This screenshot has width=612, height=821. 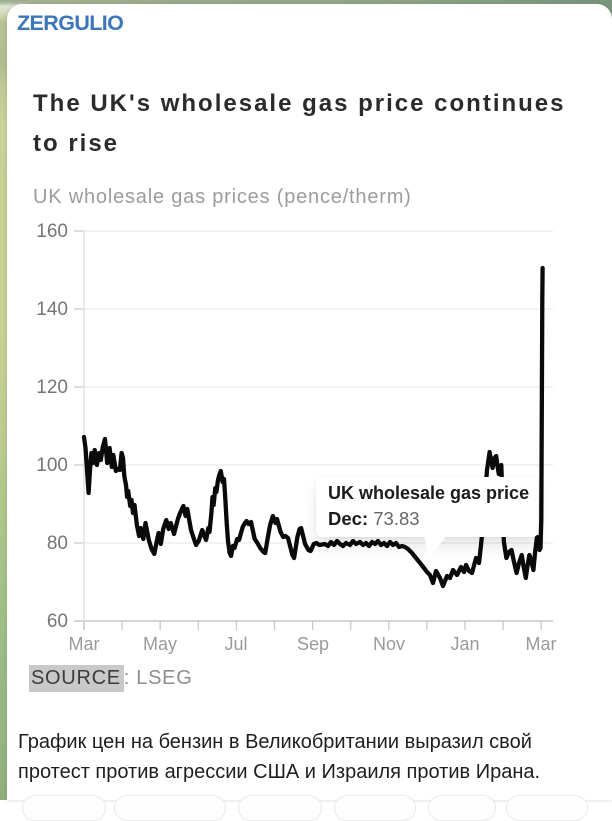 I want to click on svg-text: 160, so click(x=52, y=231).